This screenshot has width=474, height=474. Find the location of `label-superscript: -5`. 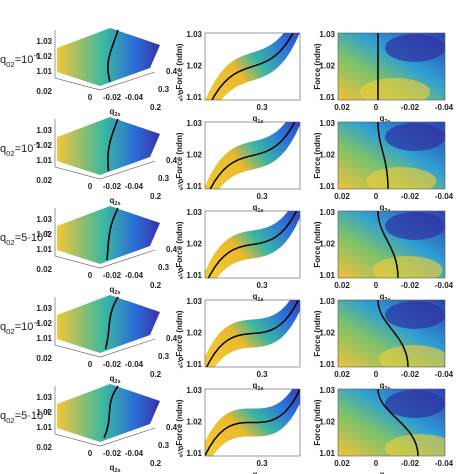

label-superscript: -5 is located at coordinates (36, 144).